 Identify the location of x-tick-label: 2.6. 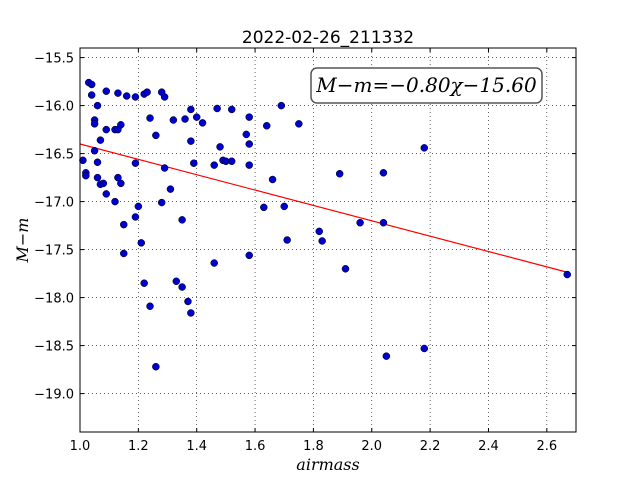
(546, 446).